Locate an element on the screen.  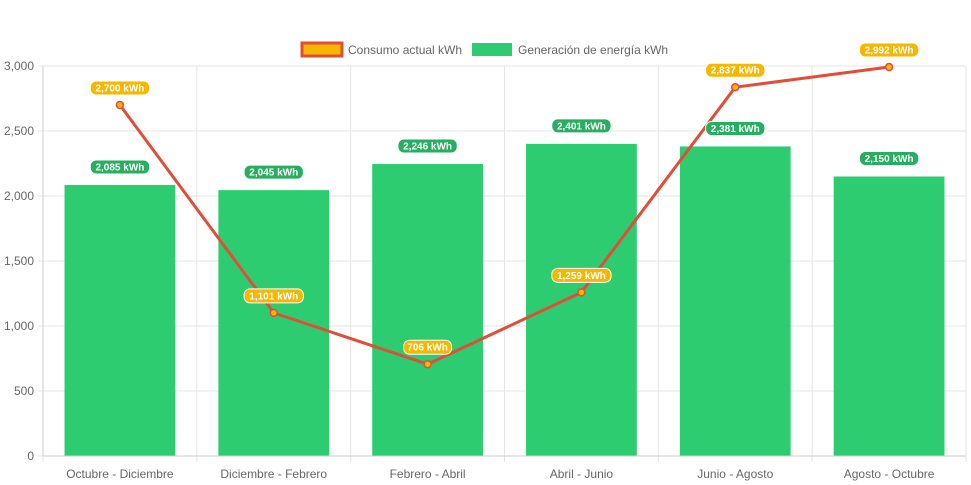
bar-value-label: 2,085 kWh is located at coordinates (120, 167).